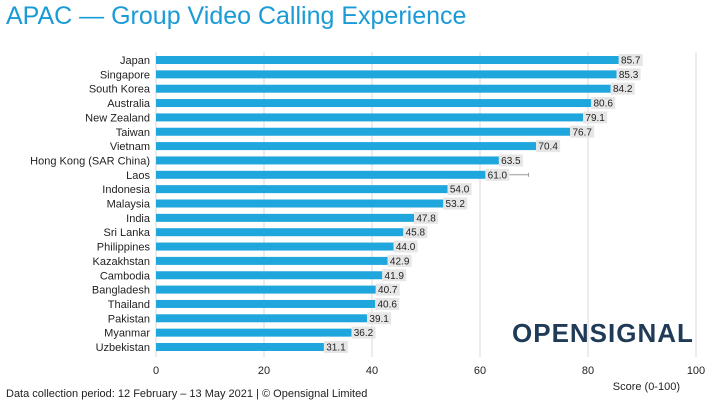  I want to click on category-label: Philippines, so click(124, 248).